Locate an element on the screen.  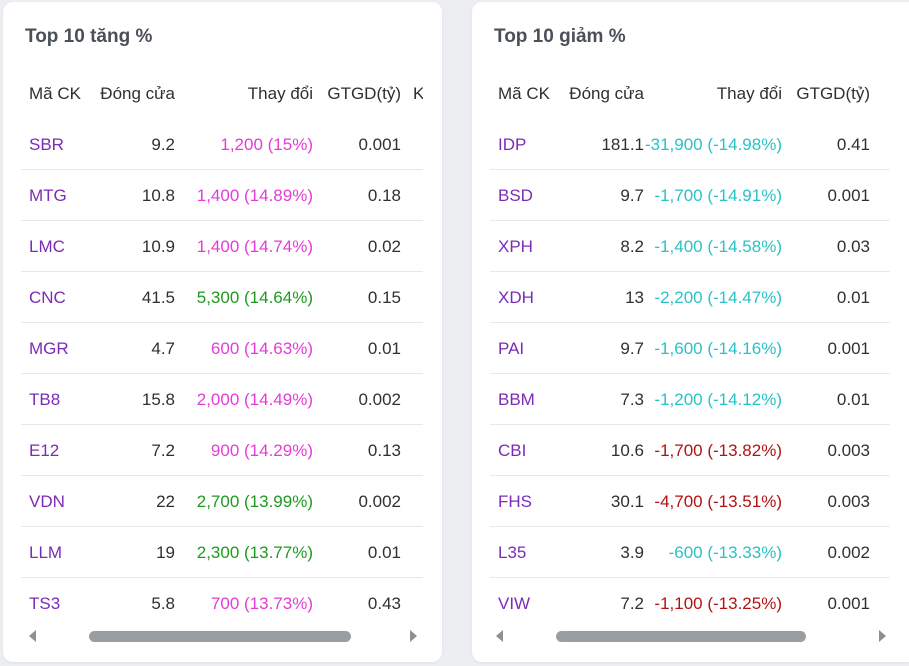
close-price: 3.9 is located at coordinates (632, 552).